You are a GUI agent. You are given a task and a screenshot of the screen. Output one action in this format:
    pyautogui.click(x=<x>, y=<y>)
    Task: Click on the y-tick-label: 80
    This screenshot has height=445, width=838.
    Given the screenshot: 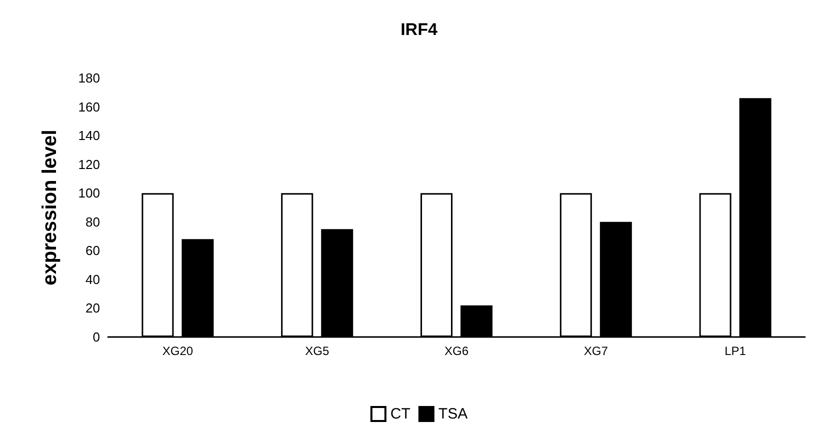 What is the action you would take?
    pyautogui.click(x=93, y=222)
    